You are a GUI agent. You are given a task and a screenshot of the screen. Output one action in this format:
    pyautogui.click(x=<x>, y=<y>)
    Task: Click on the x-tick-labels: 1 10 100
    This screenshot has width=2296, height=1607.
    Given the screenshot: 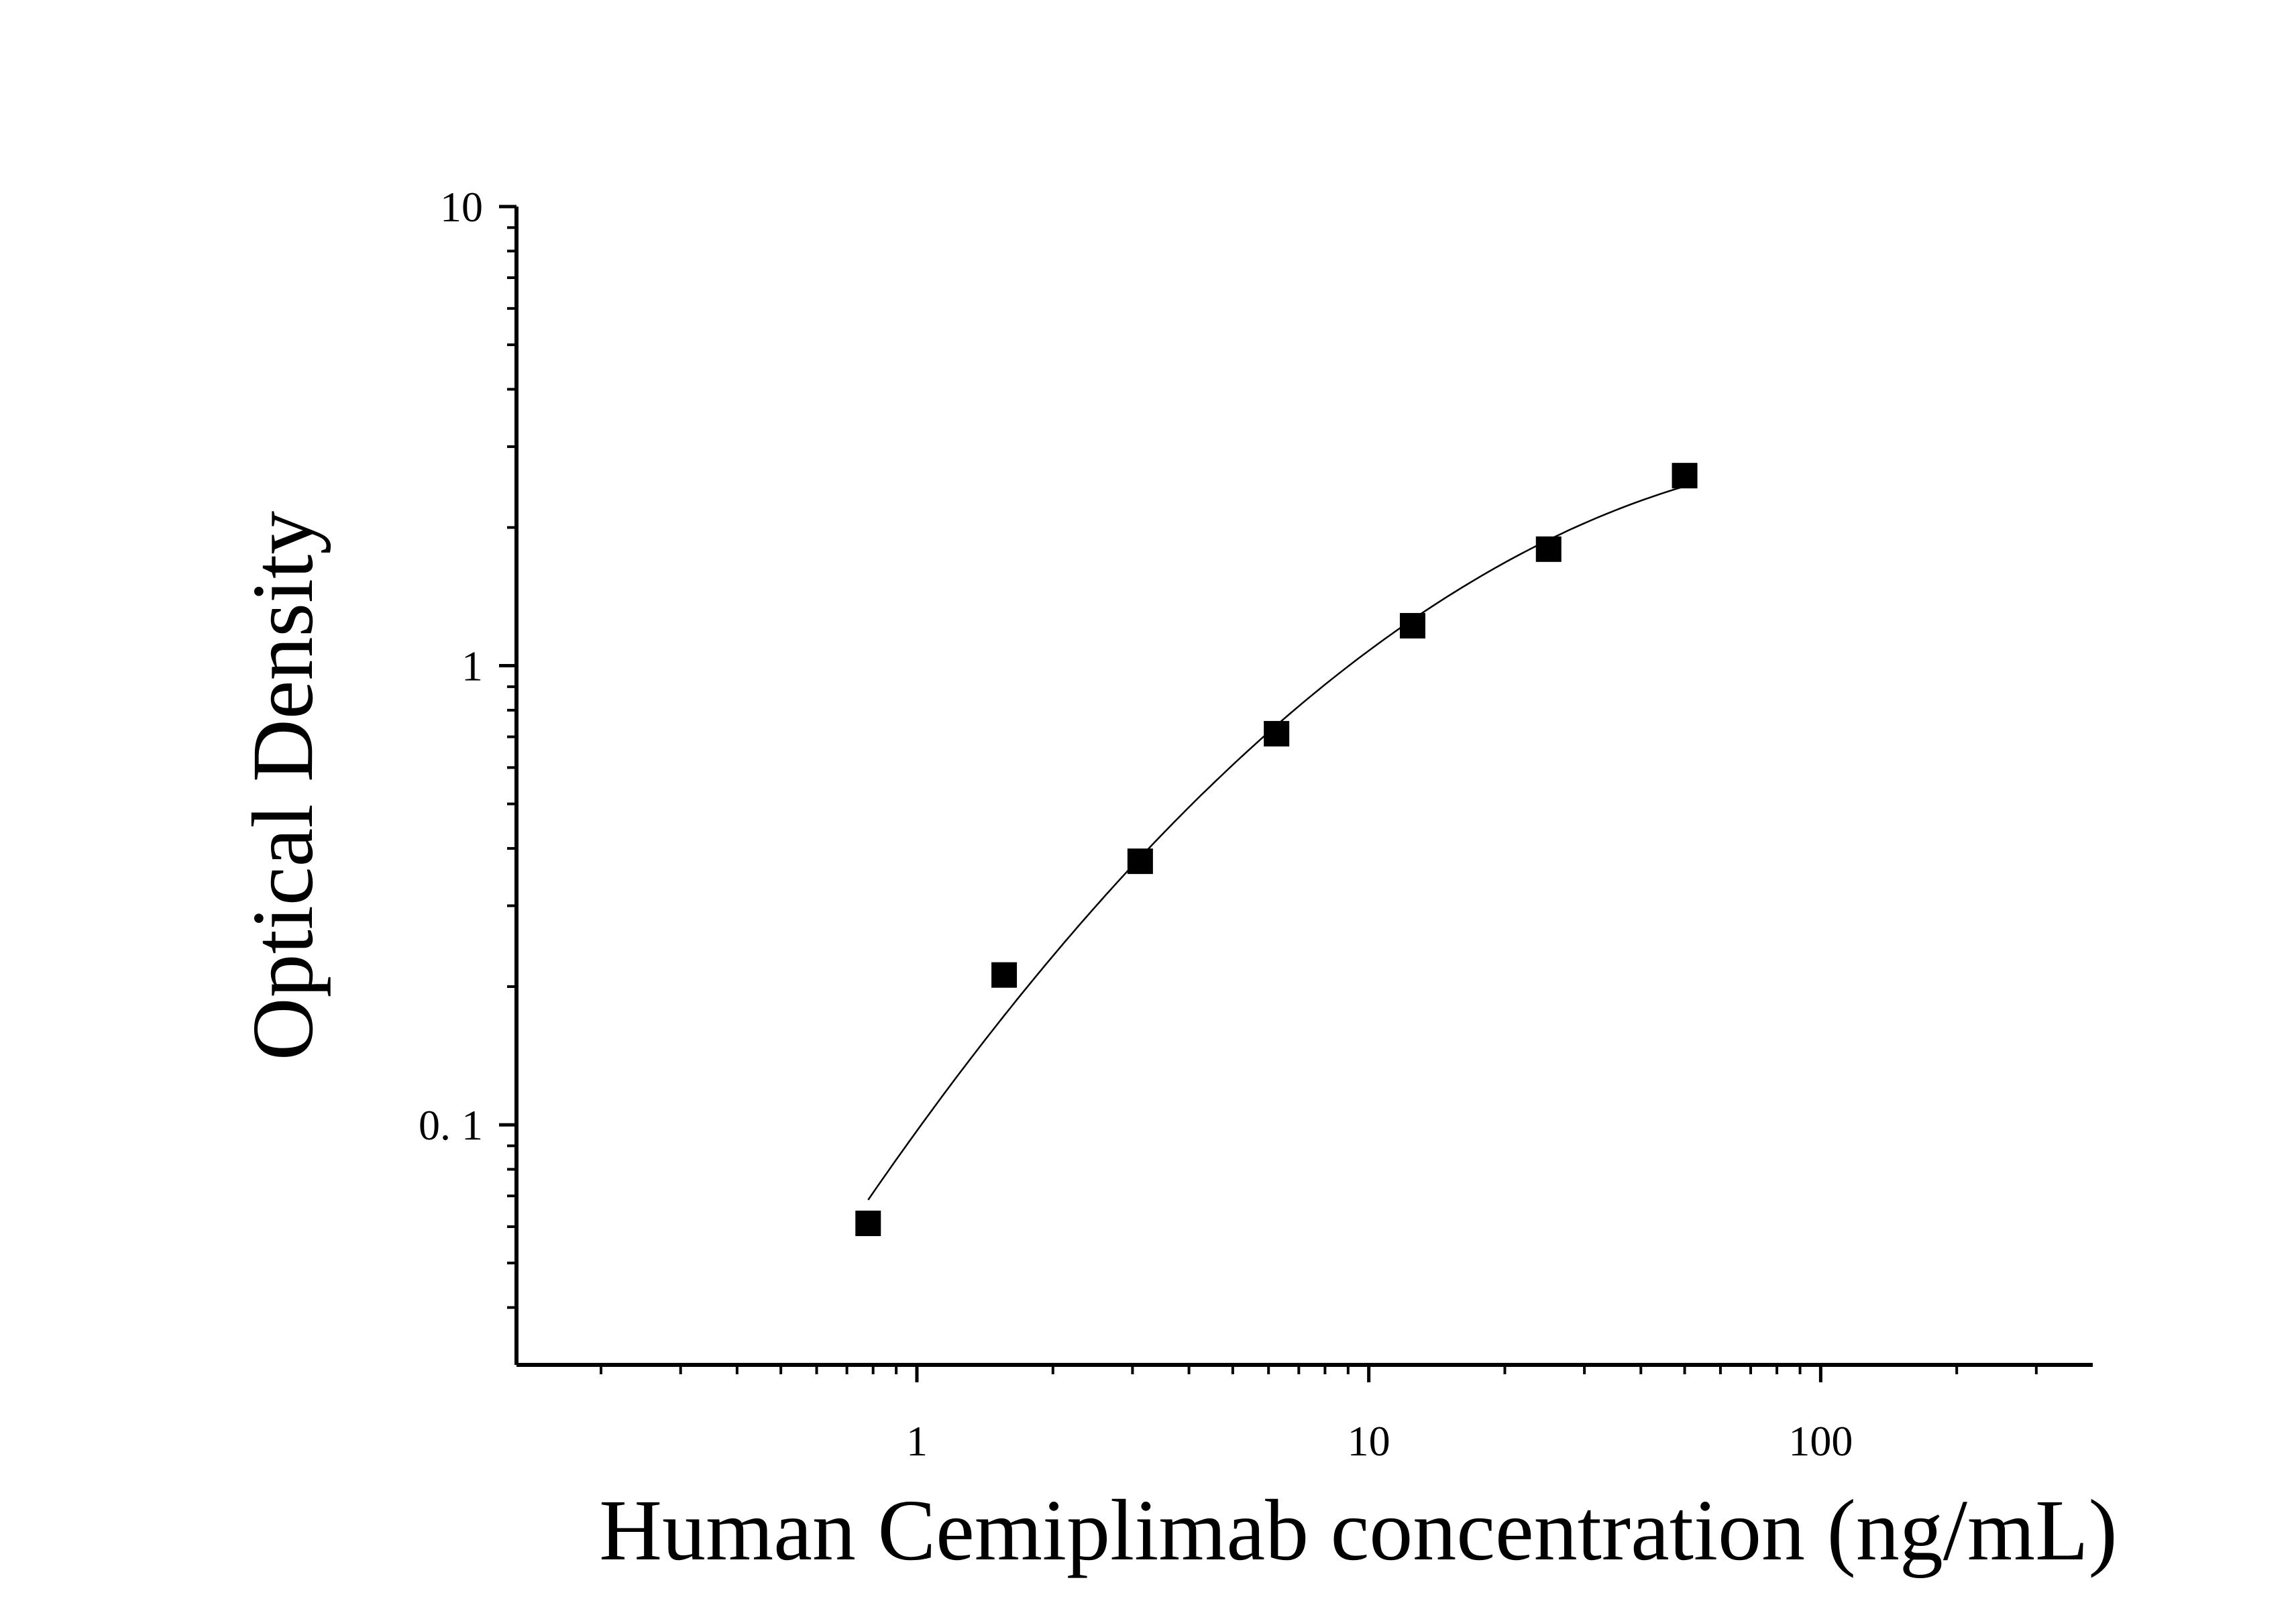 What is the action you would take?
    pyautogui.click(x=1380, y=1441)
    